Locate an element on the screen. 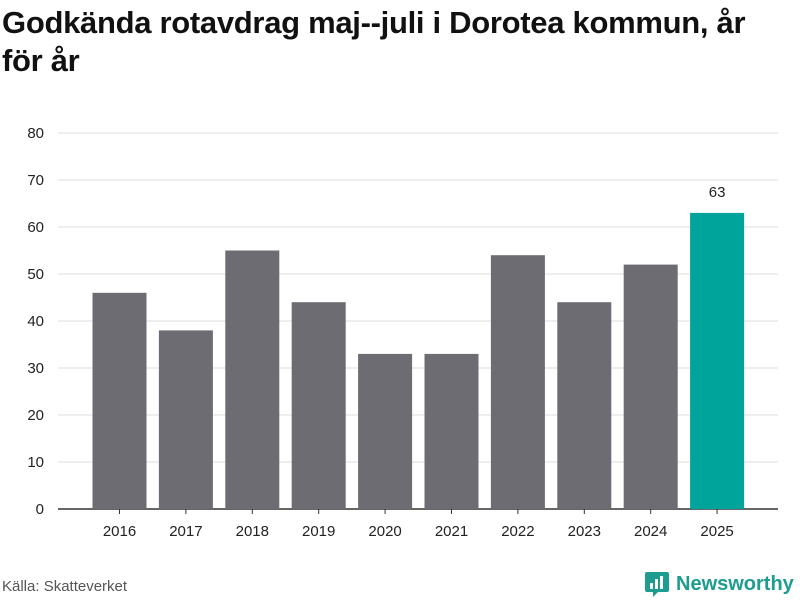 The height and width of the screenshot is (600, 800). y-tick-label: 40 is located at coordinates (35, 321).